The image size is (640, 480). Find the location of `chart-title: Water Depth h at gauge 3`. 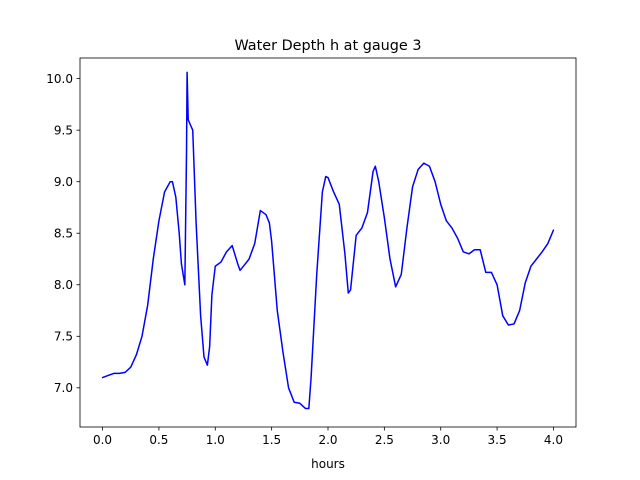

chart-title: Water Depth h at gauge 3 is located at coordinates (327, 46).